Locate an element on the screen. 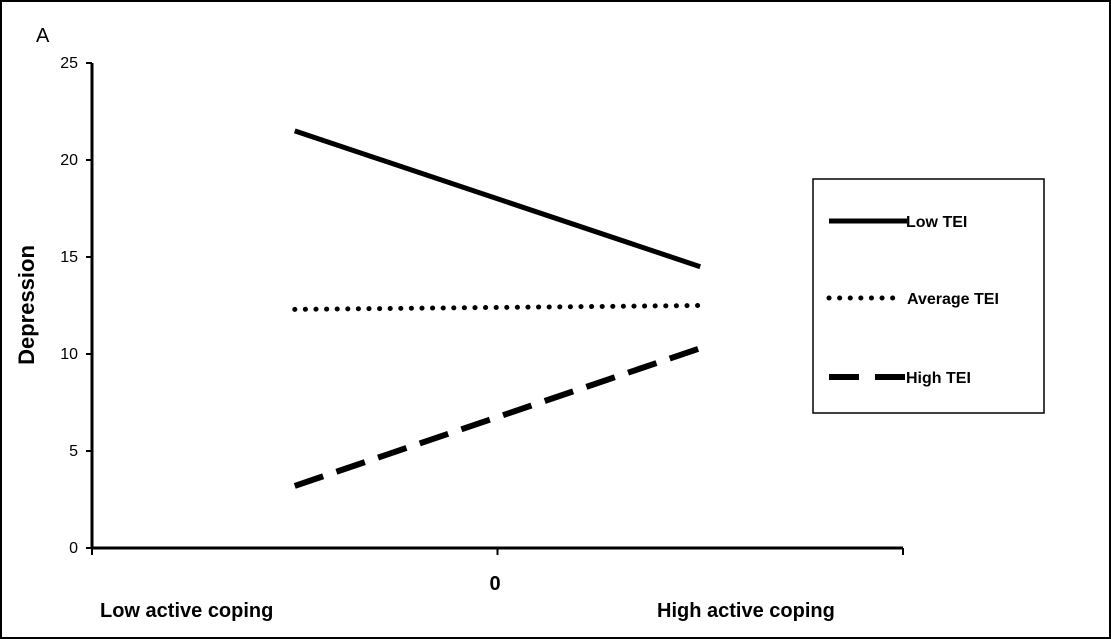 The image size is (1111, 639). x-low-label: Low active coping is located at coordinates (186, 611).